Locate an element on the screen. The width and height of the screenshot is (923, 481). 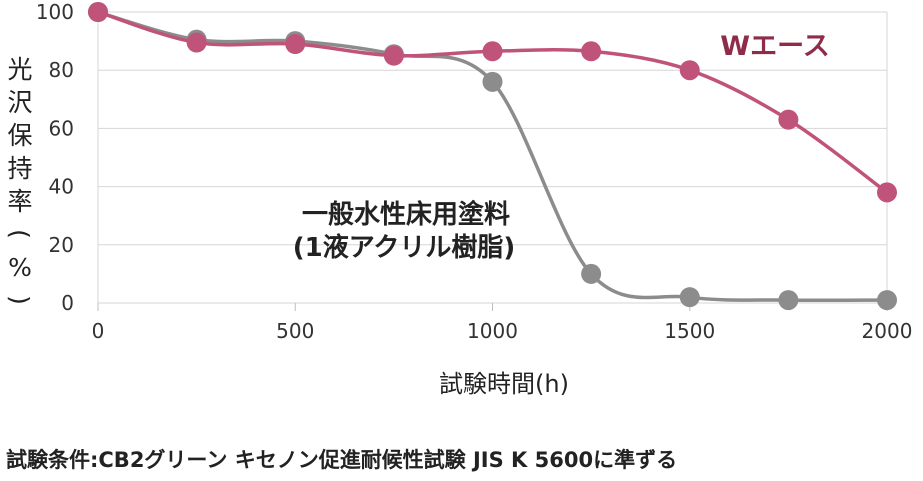
y-axis-label-char-6: % is located at coordinates (20, 267).